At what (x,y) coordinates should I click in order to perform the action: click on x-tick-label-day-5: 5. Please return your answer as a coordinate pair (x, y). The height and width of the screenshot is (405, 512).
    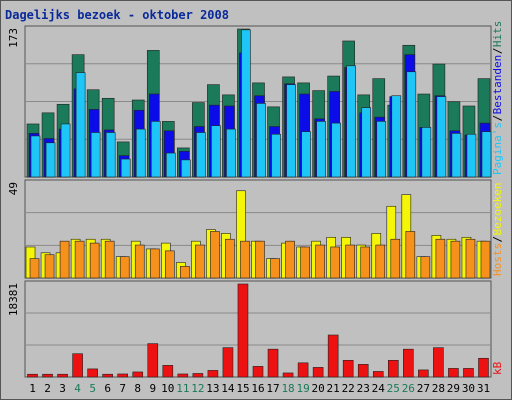
    Looking at the image, I should click on (92, 388).